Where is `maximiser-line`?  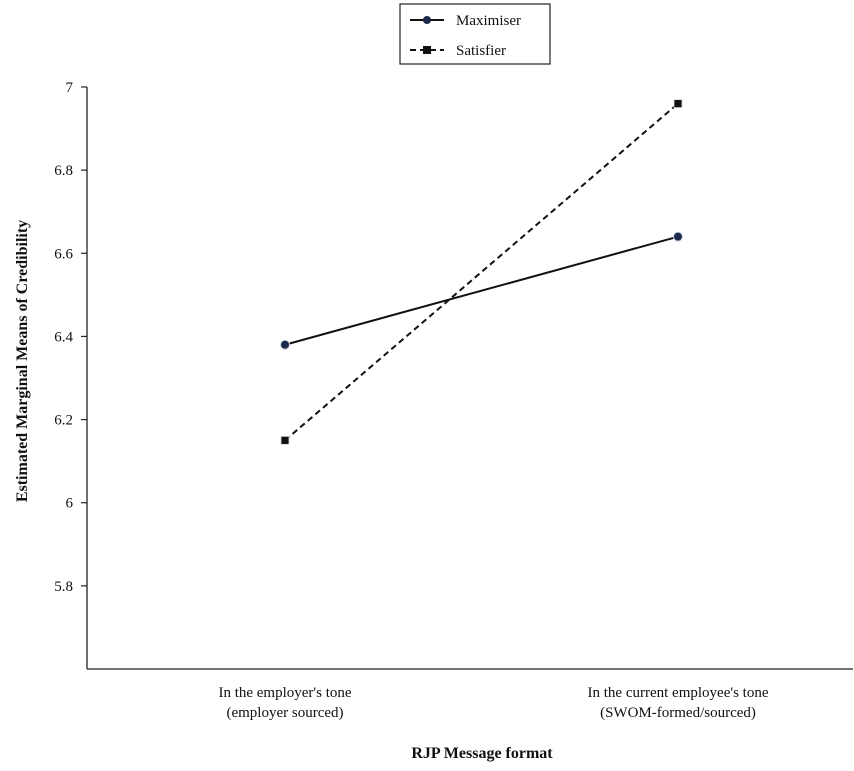
maximiser-line is located at coordinates (481, 290).